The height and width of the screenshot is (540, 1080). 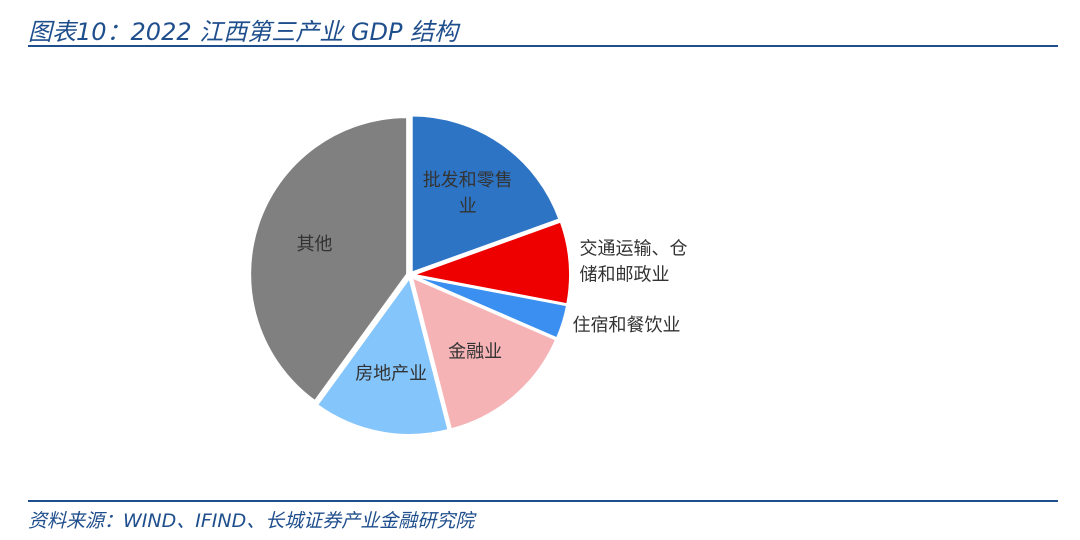 I want to click on slice-label-2: 住宿和餐饮业, so click(x=626, y=325).